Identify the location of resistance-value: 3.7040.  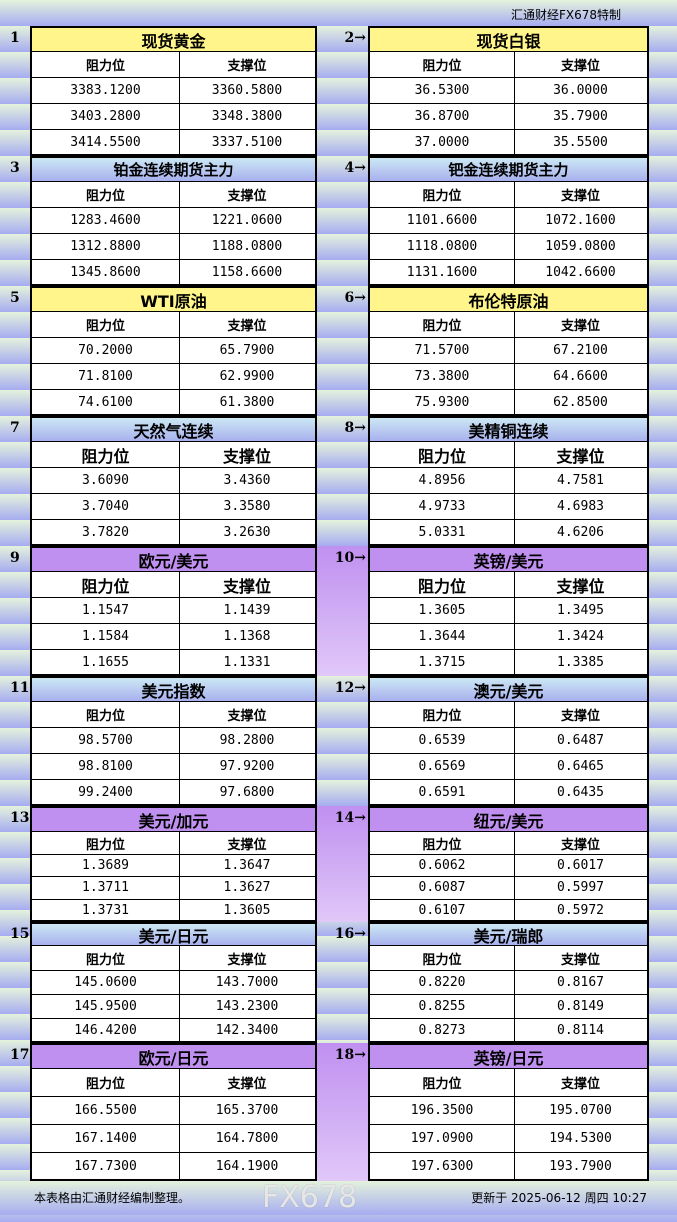
(105, 507).